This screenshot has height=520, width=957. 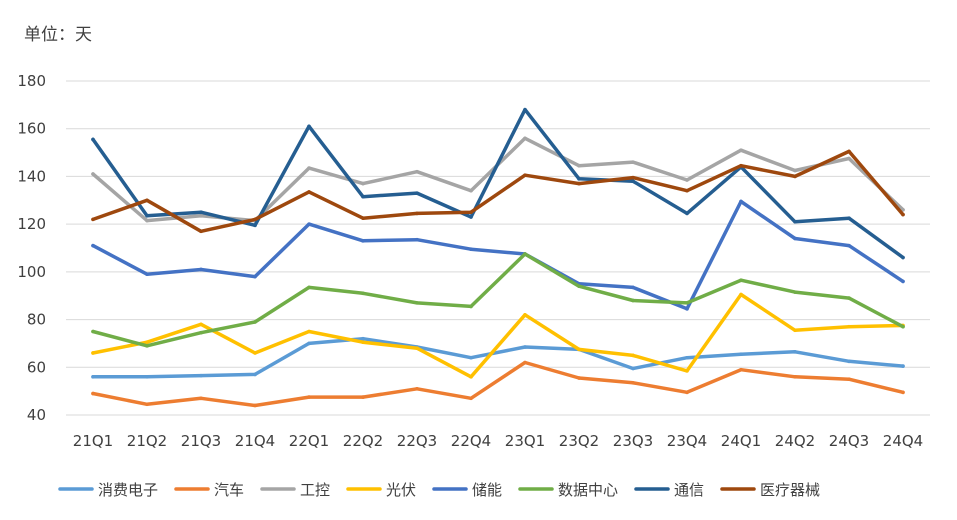 What do you see at coordinates (687, 441) in the screenshot?
I see `x-tick-label: 23Q4` at bounding box center [687, 441].